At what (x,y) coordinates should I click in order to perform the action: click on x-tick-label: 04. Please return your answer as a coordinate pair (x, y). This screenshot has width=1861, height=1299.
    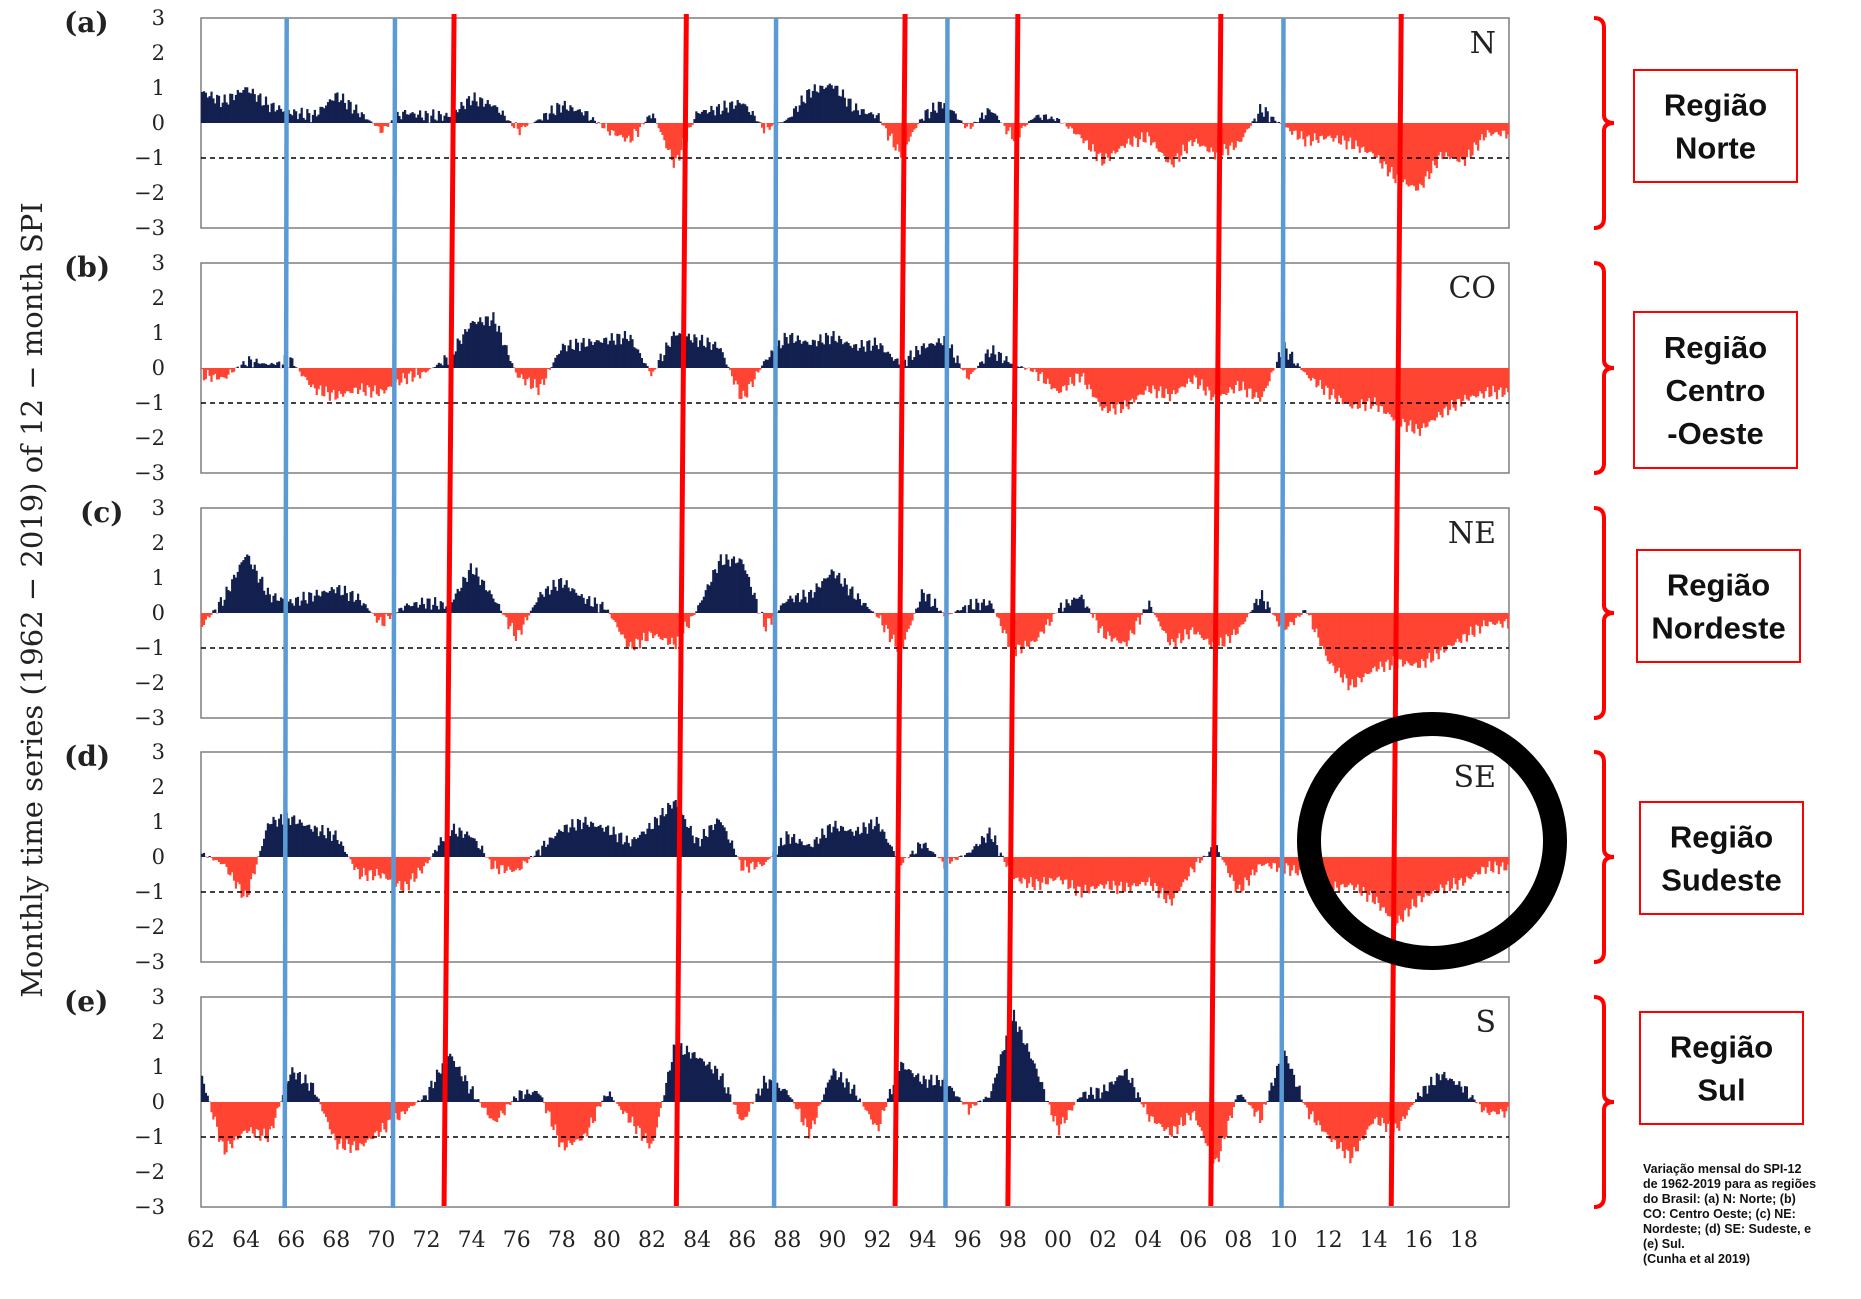
    Looking at the image, I should click on (1148, 1240).